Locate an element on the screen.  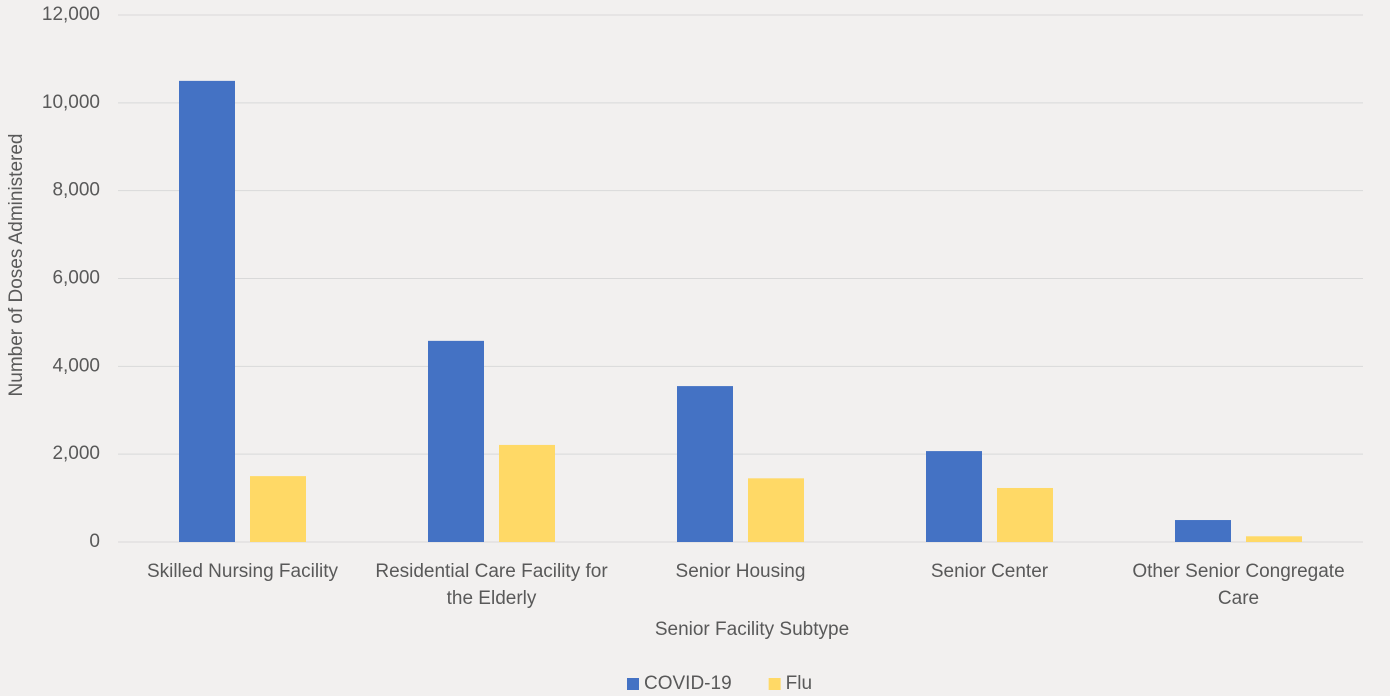
y-tick-label: 0 is located at coordinates (94, 541).